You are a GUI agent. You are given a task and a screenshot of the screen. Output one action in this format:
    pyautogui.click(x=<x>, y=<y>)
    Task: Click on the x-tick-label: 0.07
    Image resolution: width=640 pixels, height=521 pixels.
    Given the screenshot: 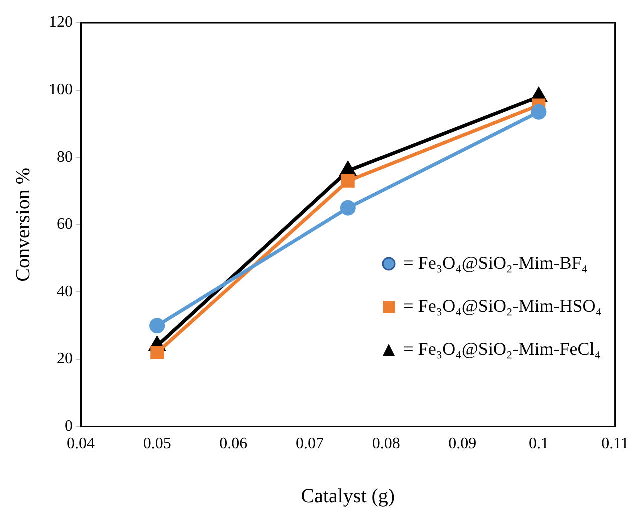 What is the action you would take?
    pyautogui.click(x=310, y=444)
    